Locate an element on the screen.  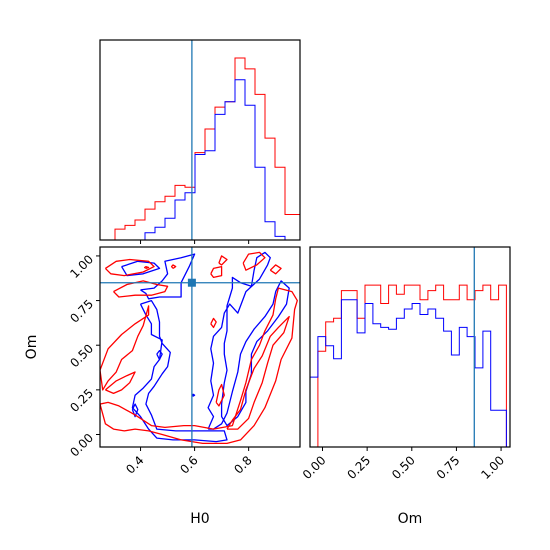
contour-x-axis-label: H0 is located at coordinates (199, 519).